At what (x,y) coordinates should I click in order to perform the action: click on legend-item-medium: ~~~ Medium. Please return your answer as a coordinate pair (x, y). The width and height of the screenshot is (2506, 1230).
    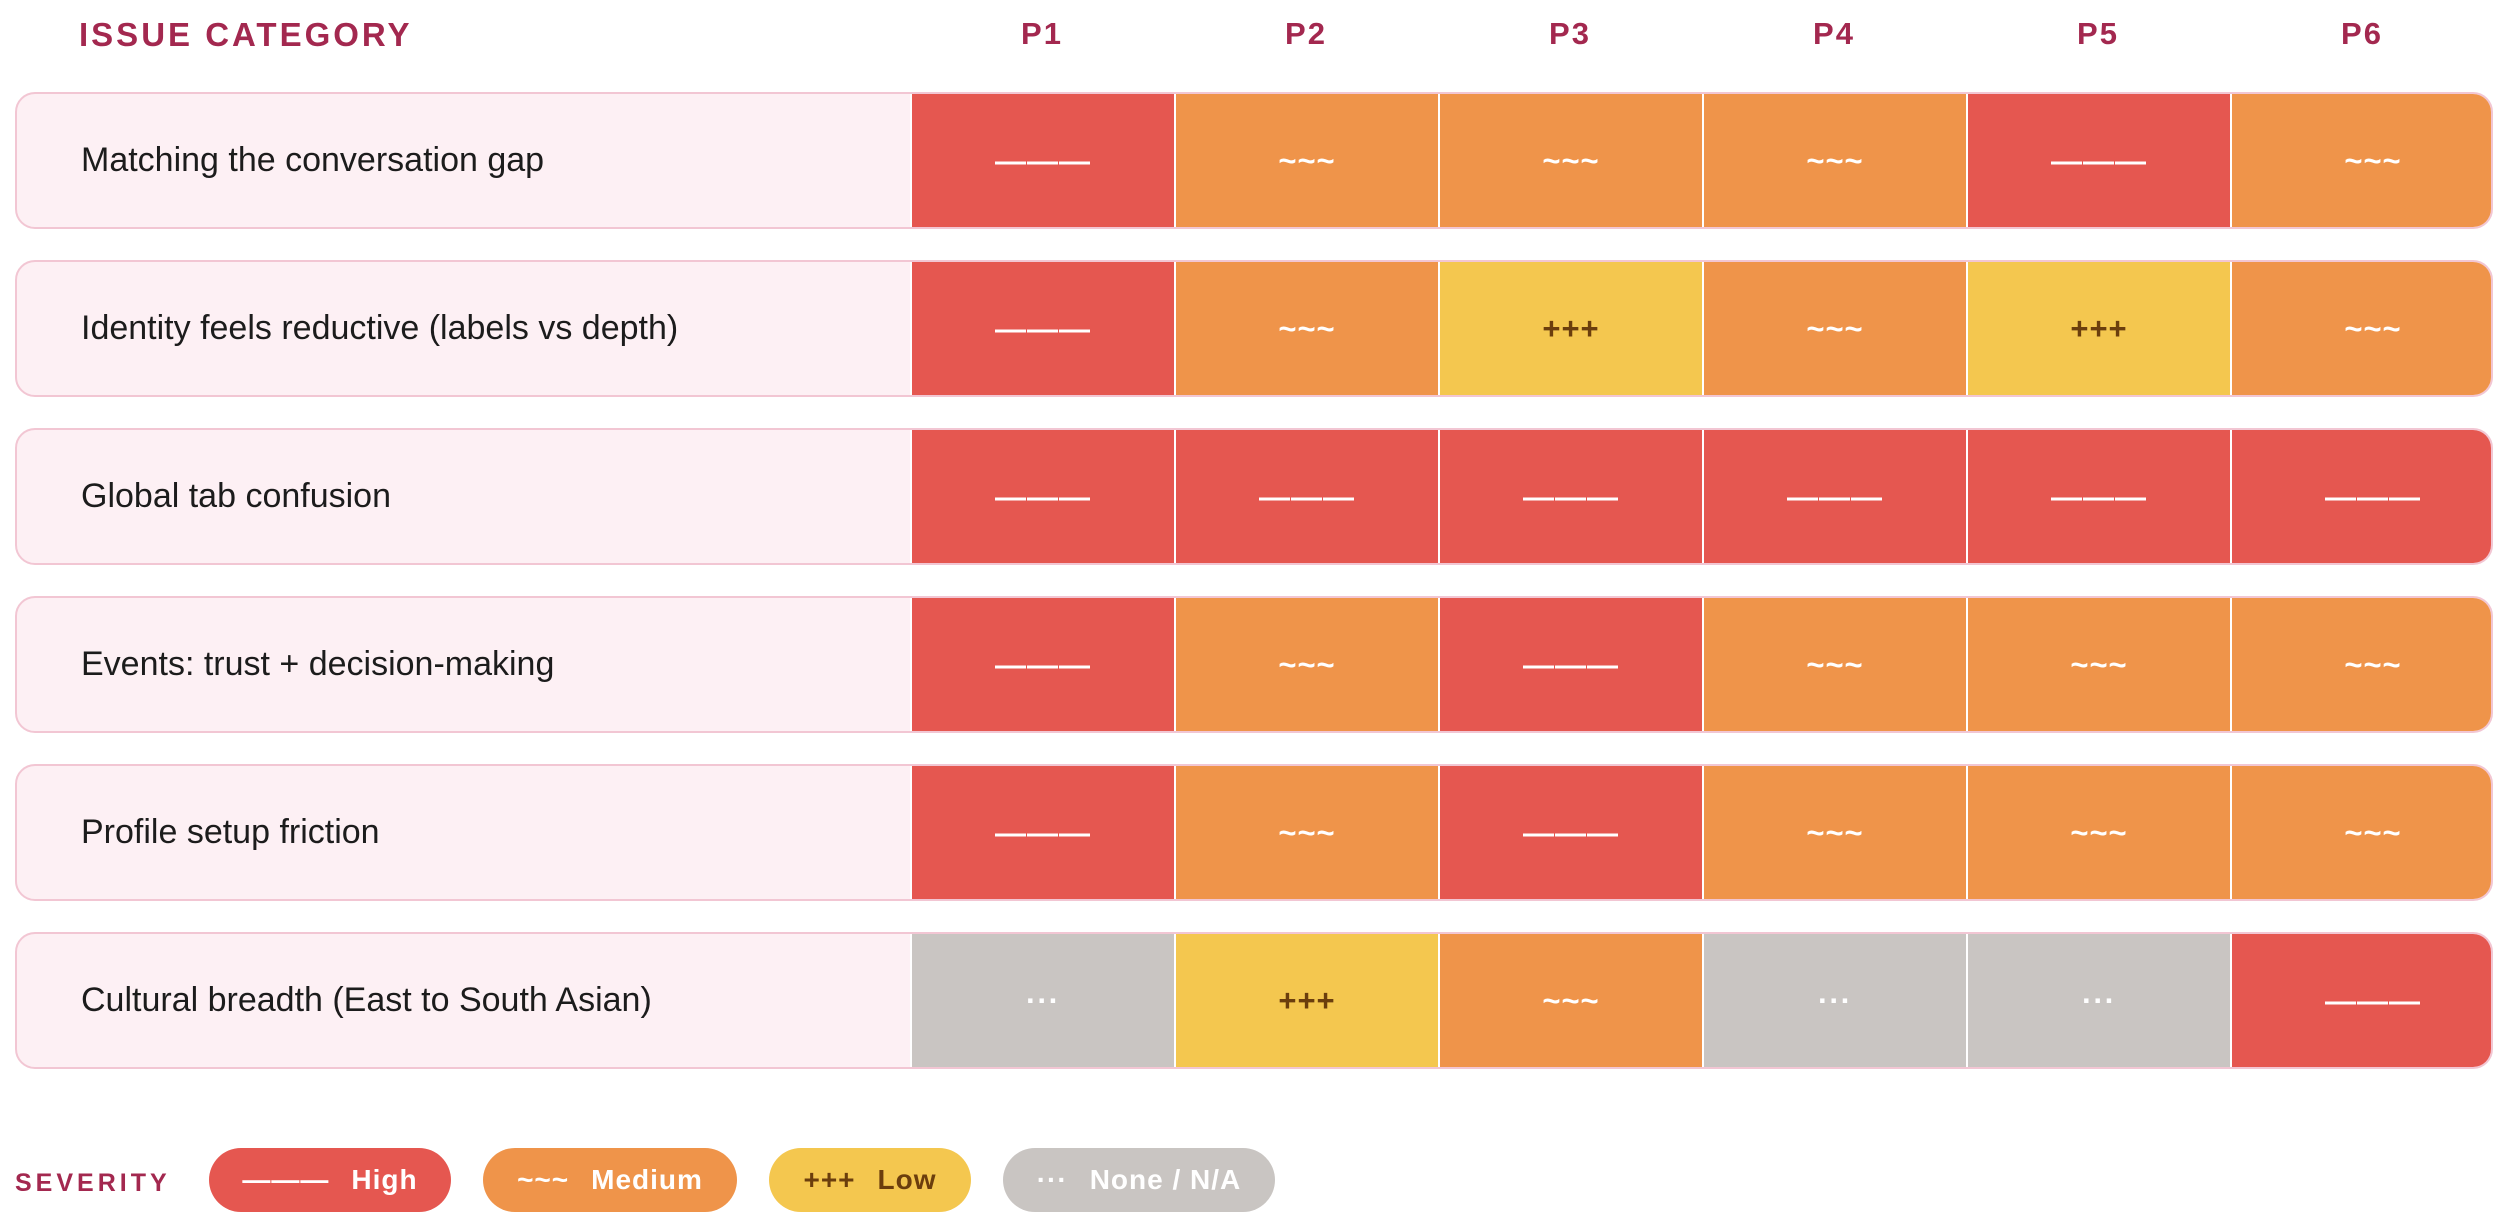
    Looking at the image, I should click on (610, 1180).